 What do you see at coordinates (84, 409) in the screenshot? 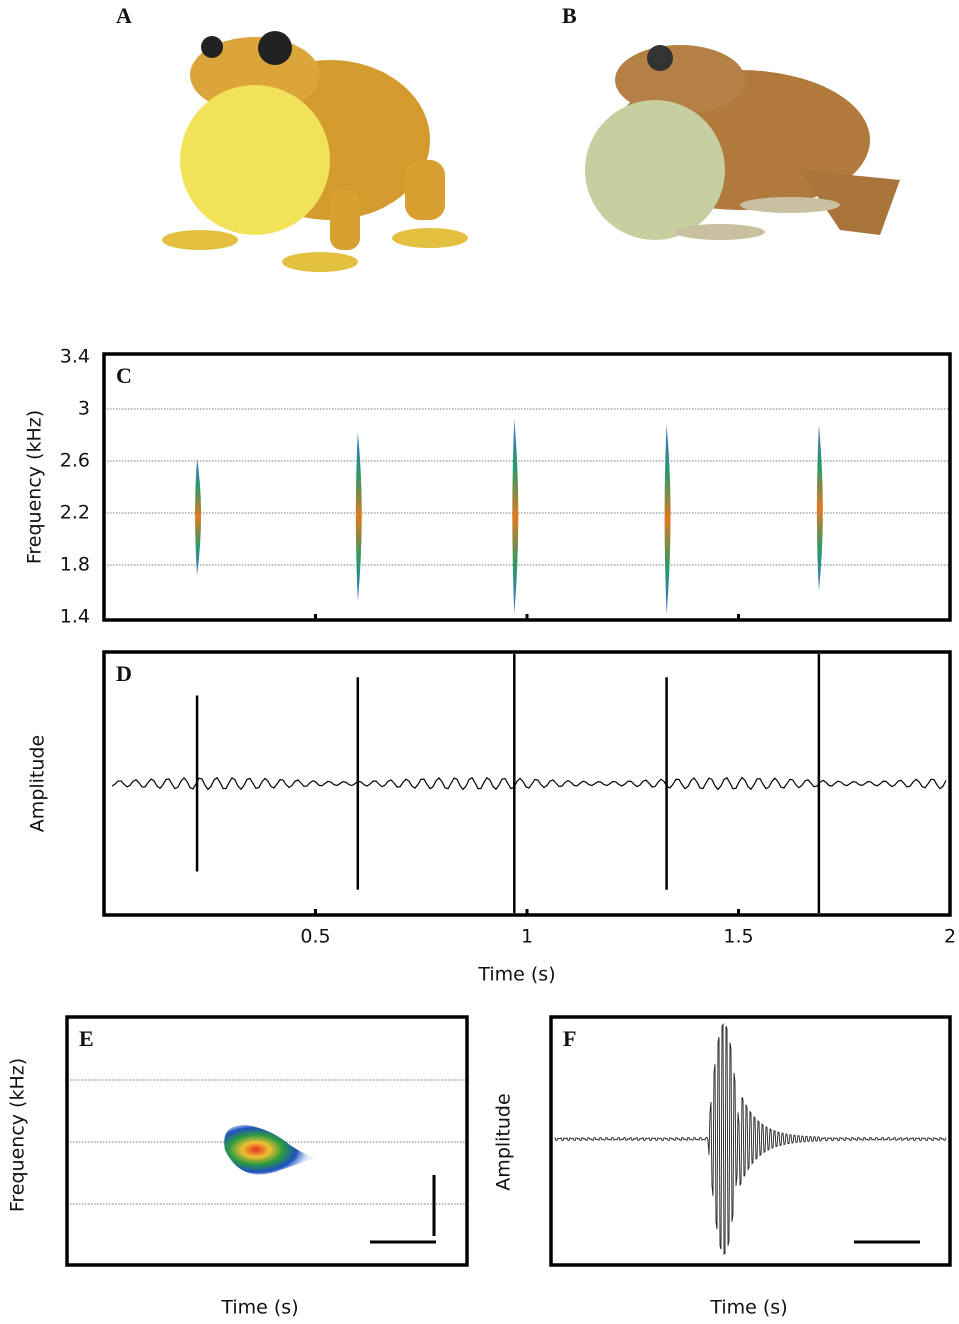
I see `y-tick-label: 3` at bounding box center [84, 409].